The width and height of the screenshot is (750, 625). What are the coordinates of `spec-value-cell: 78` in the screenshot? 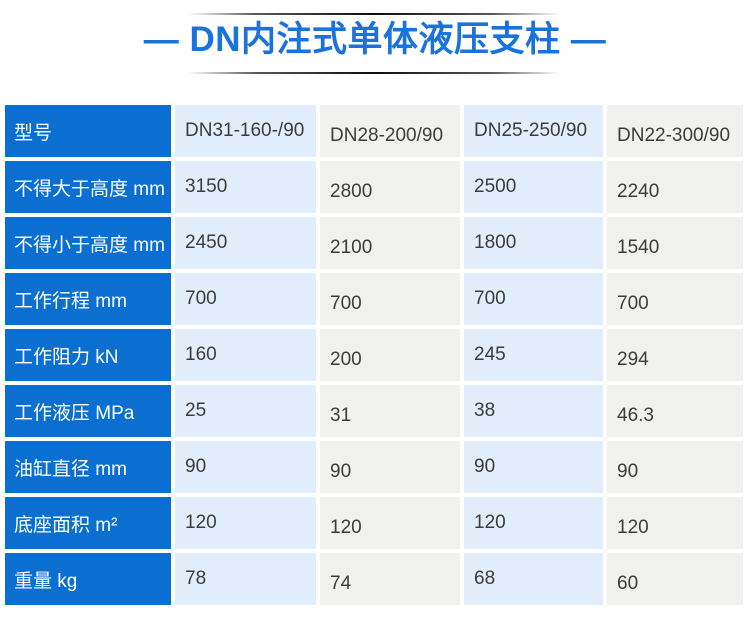 It's located at (245, 579).